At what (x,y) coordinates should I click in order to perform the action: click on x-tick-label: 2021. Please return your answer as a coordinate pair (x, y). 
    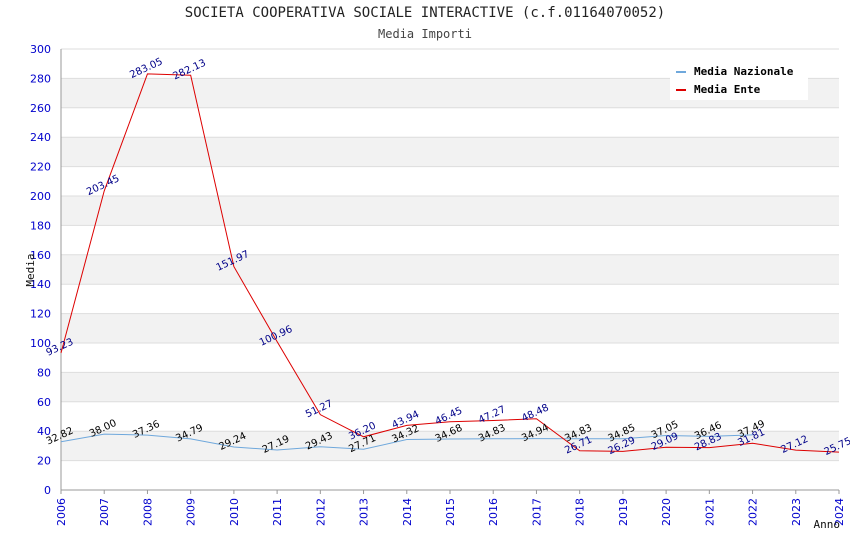
    Looking at the image, I should click on (709, 512).